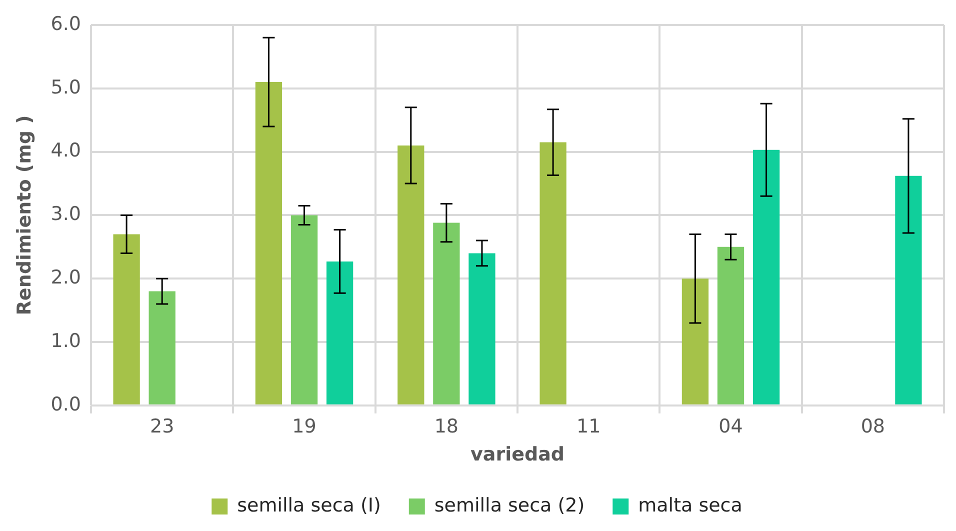  I want to click on x-tick-label: 04, so click(730, 427).